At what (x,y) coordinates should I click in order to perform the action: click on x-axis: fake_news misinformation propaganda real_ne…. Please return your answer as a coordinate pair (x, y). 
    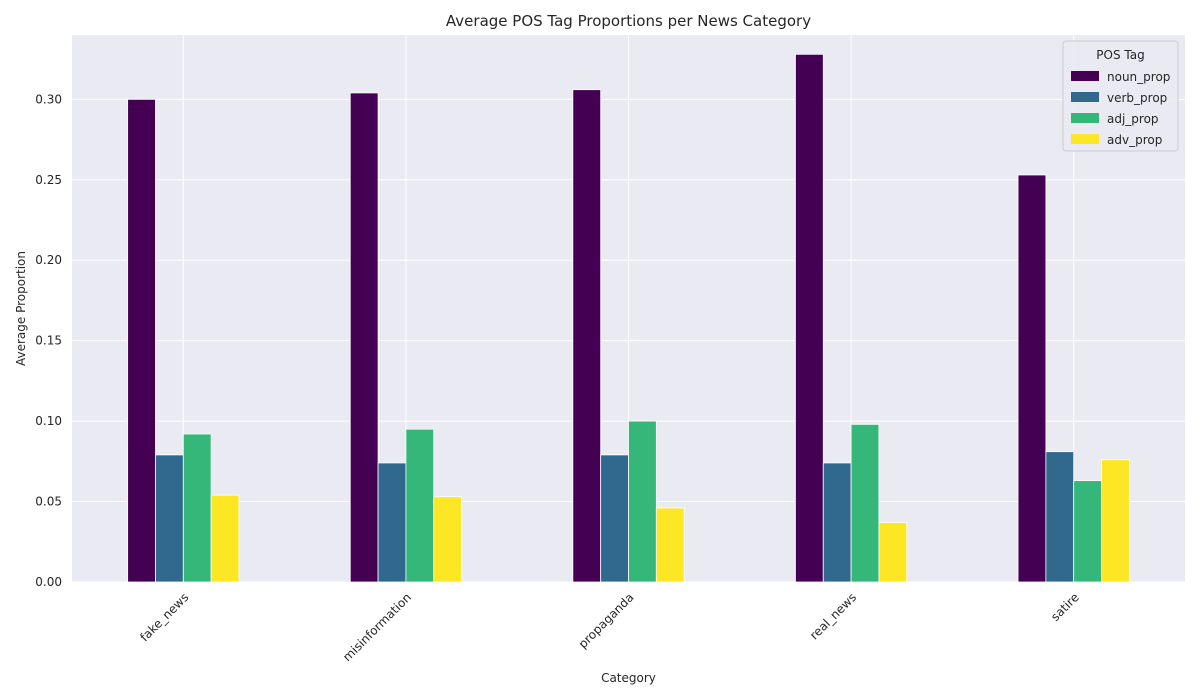
    Looking at the image, I should click on (609, 627).